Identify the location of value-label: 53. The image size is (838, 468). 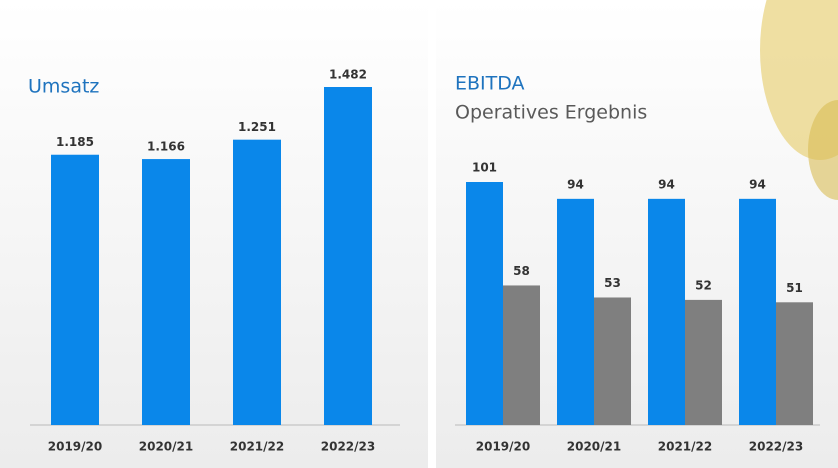
(612, 283).